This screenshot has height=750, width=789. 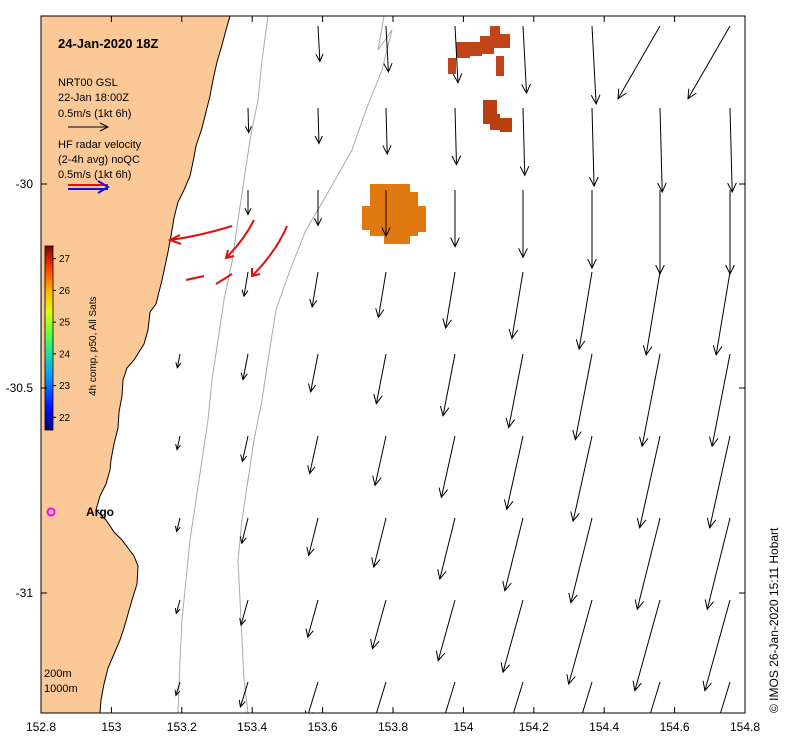 I want to click on colorbar-tick-label: 22, so click(x=65, y=418).